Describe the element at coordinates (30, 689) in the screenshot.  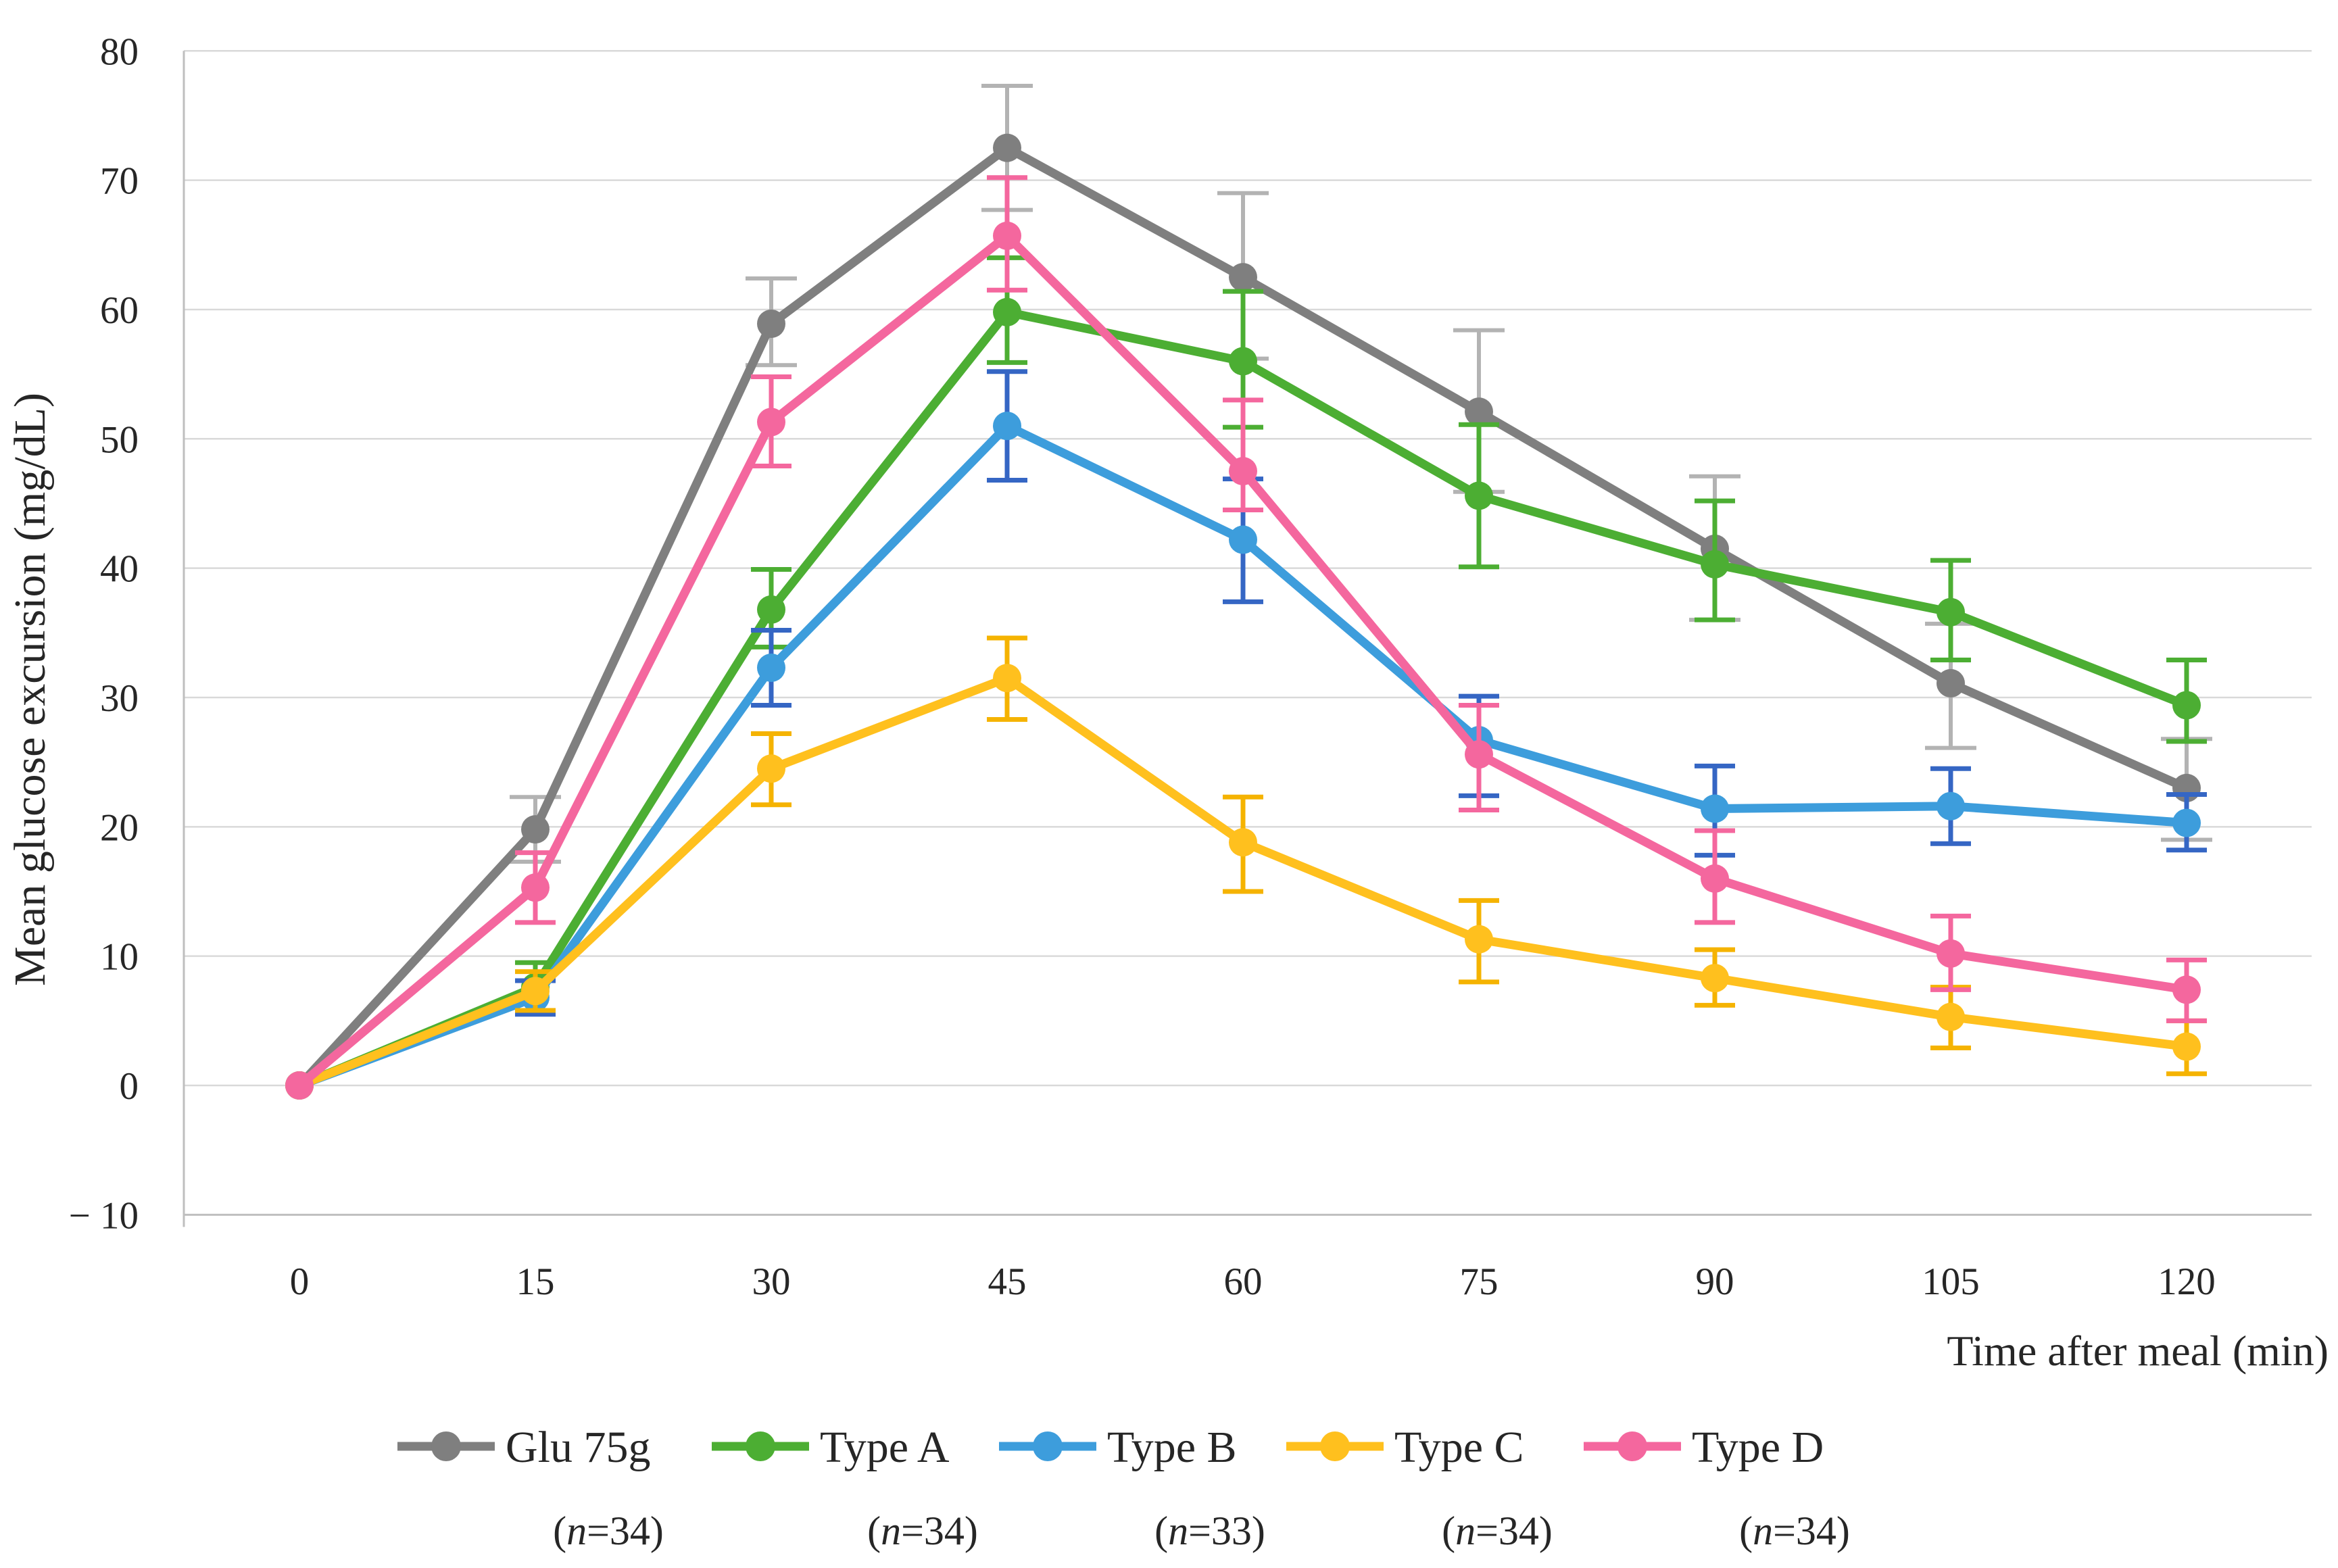
I see `y-axis-title: Mean glucose excursion (mg/dL)` at that location.